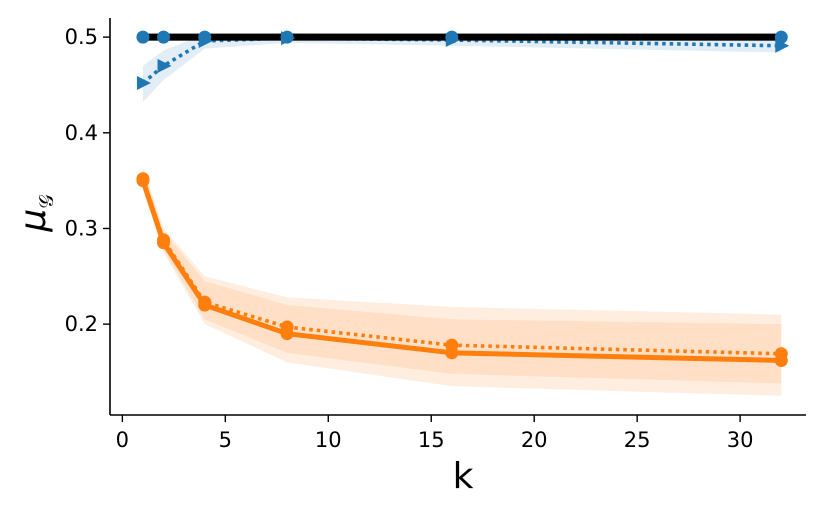  Describe the element at coordinates (461, 60) in the screenshot. I see `series-line` at that location.